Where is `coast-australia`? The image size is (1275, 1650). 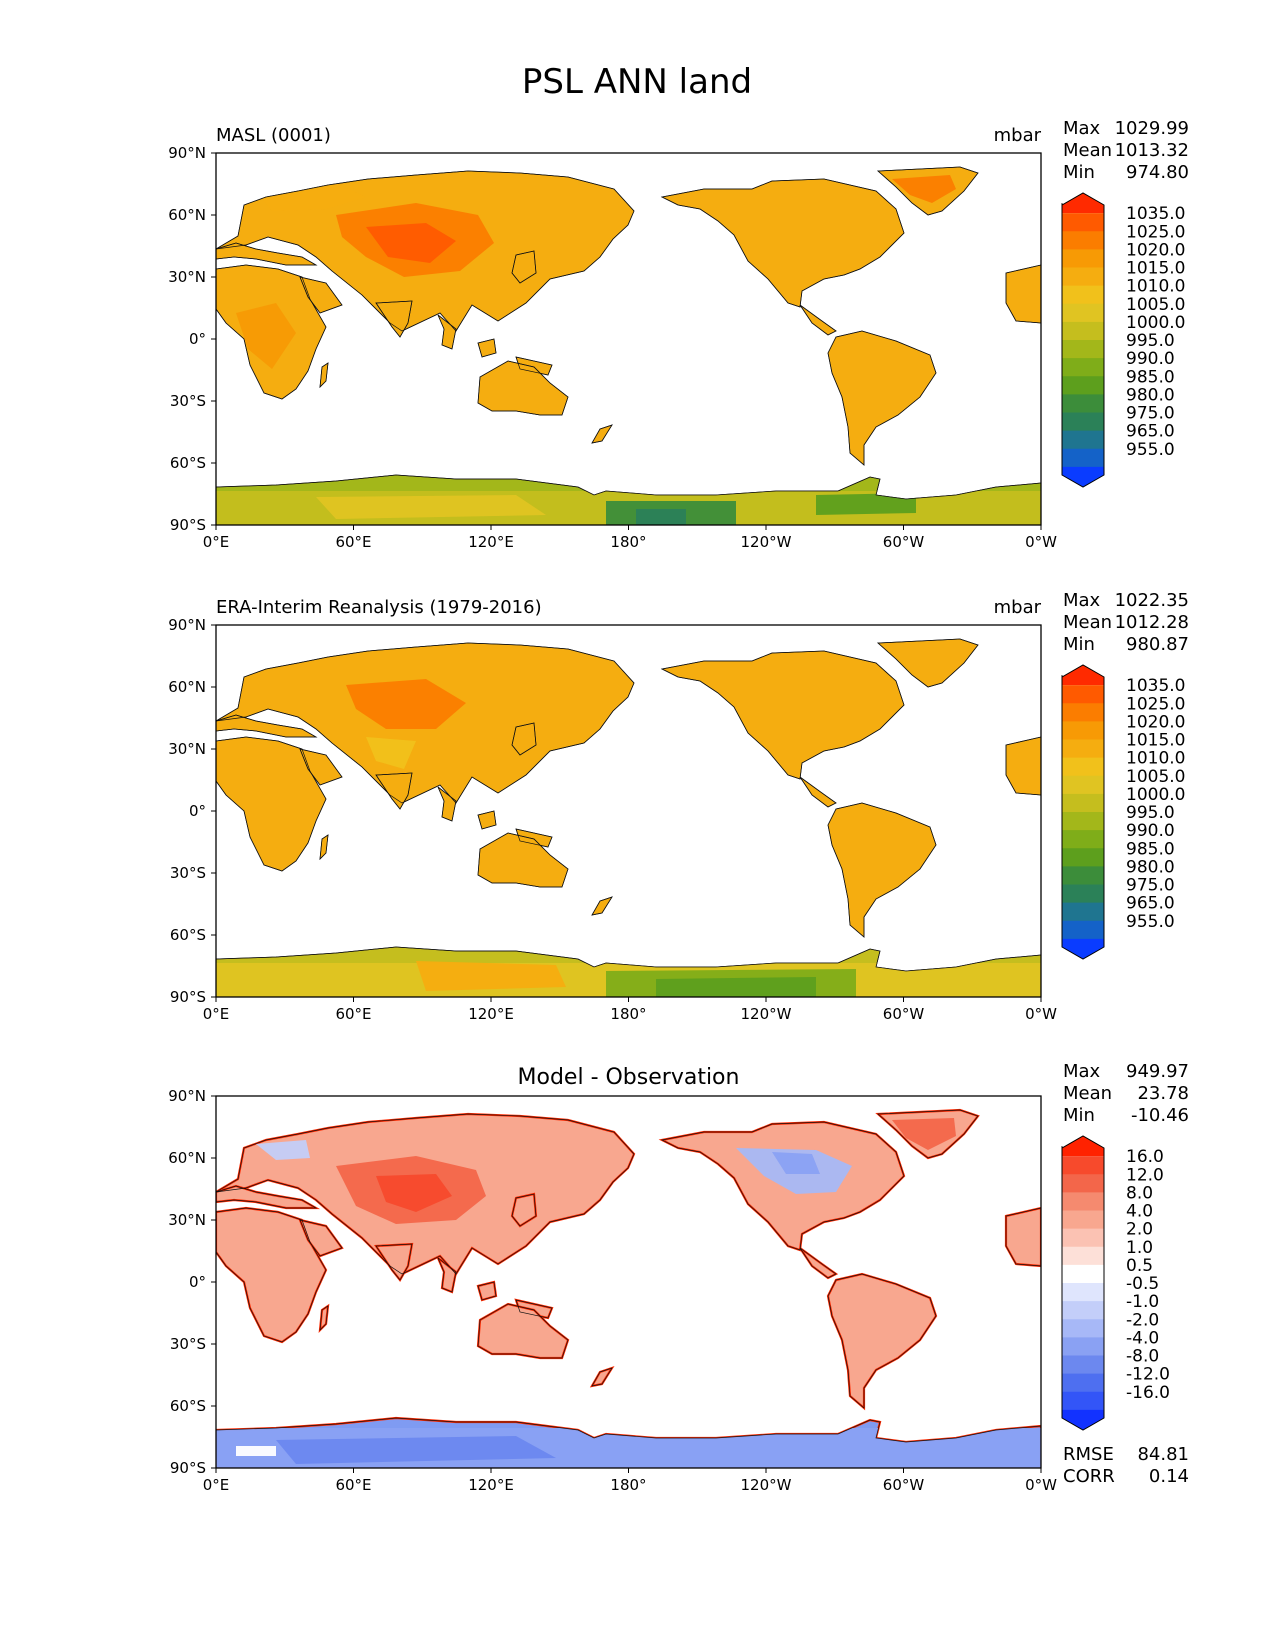
coast-australia is located at coordinates (523, 1331).